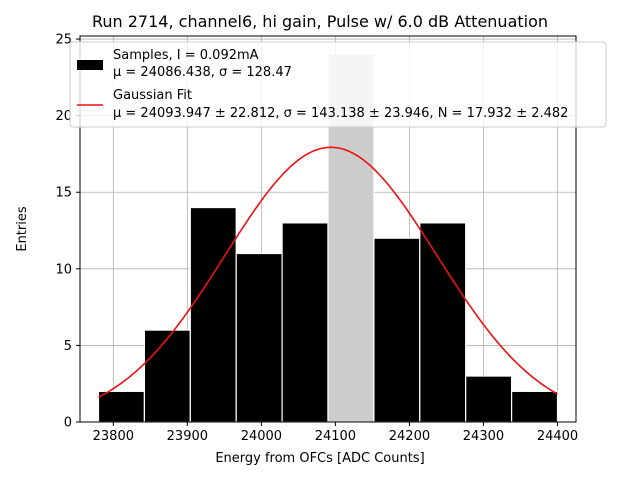 This screenshot has height=480, width=640. What do you see at coordinates (186, 55) in the screenshot?
I see `legend-samples-label: Samples, I = 0.092mA` at bounding box center [186, 55].